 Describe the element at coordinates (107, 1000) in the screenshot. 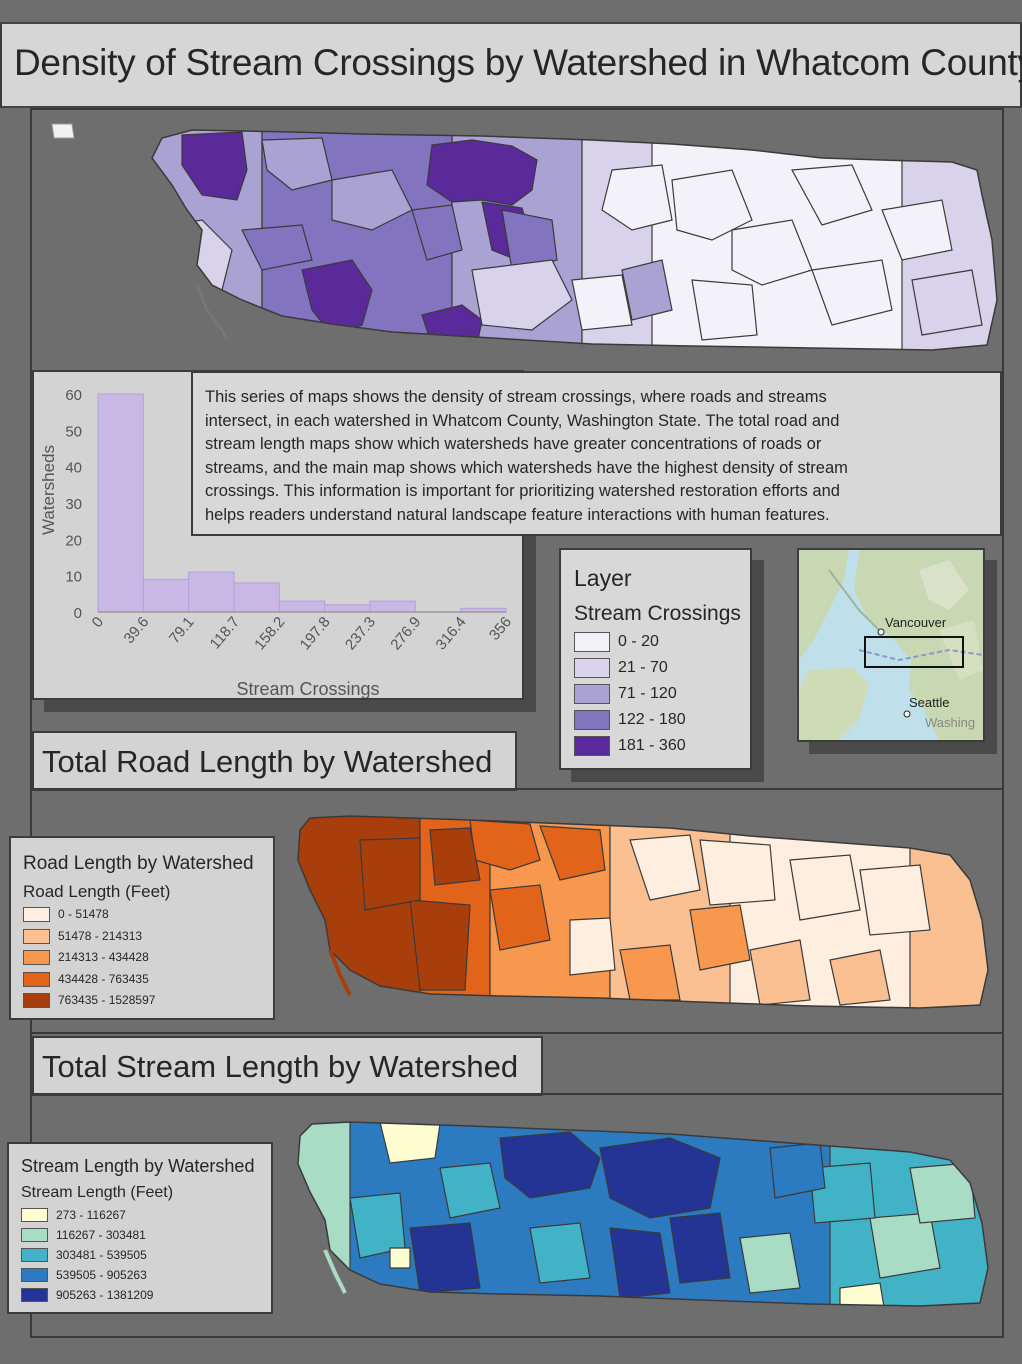

I see `legend-label: 763435 - 1528597` at that location.